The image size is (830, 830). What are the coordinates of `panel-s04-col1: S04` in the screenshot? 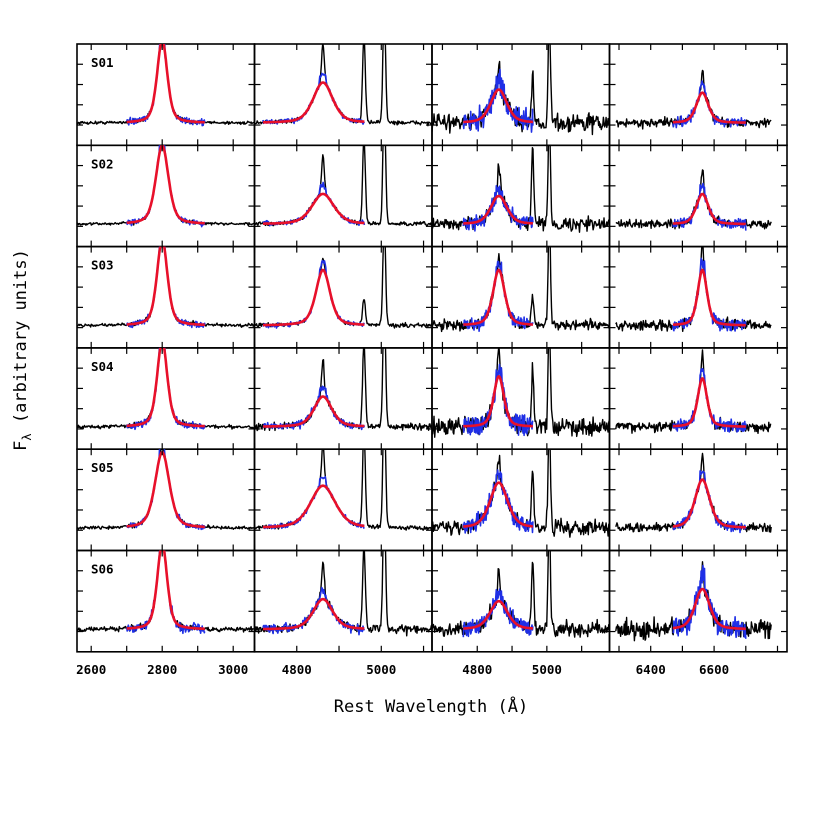 It's located at (166, 398).